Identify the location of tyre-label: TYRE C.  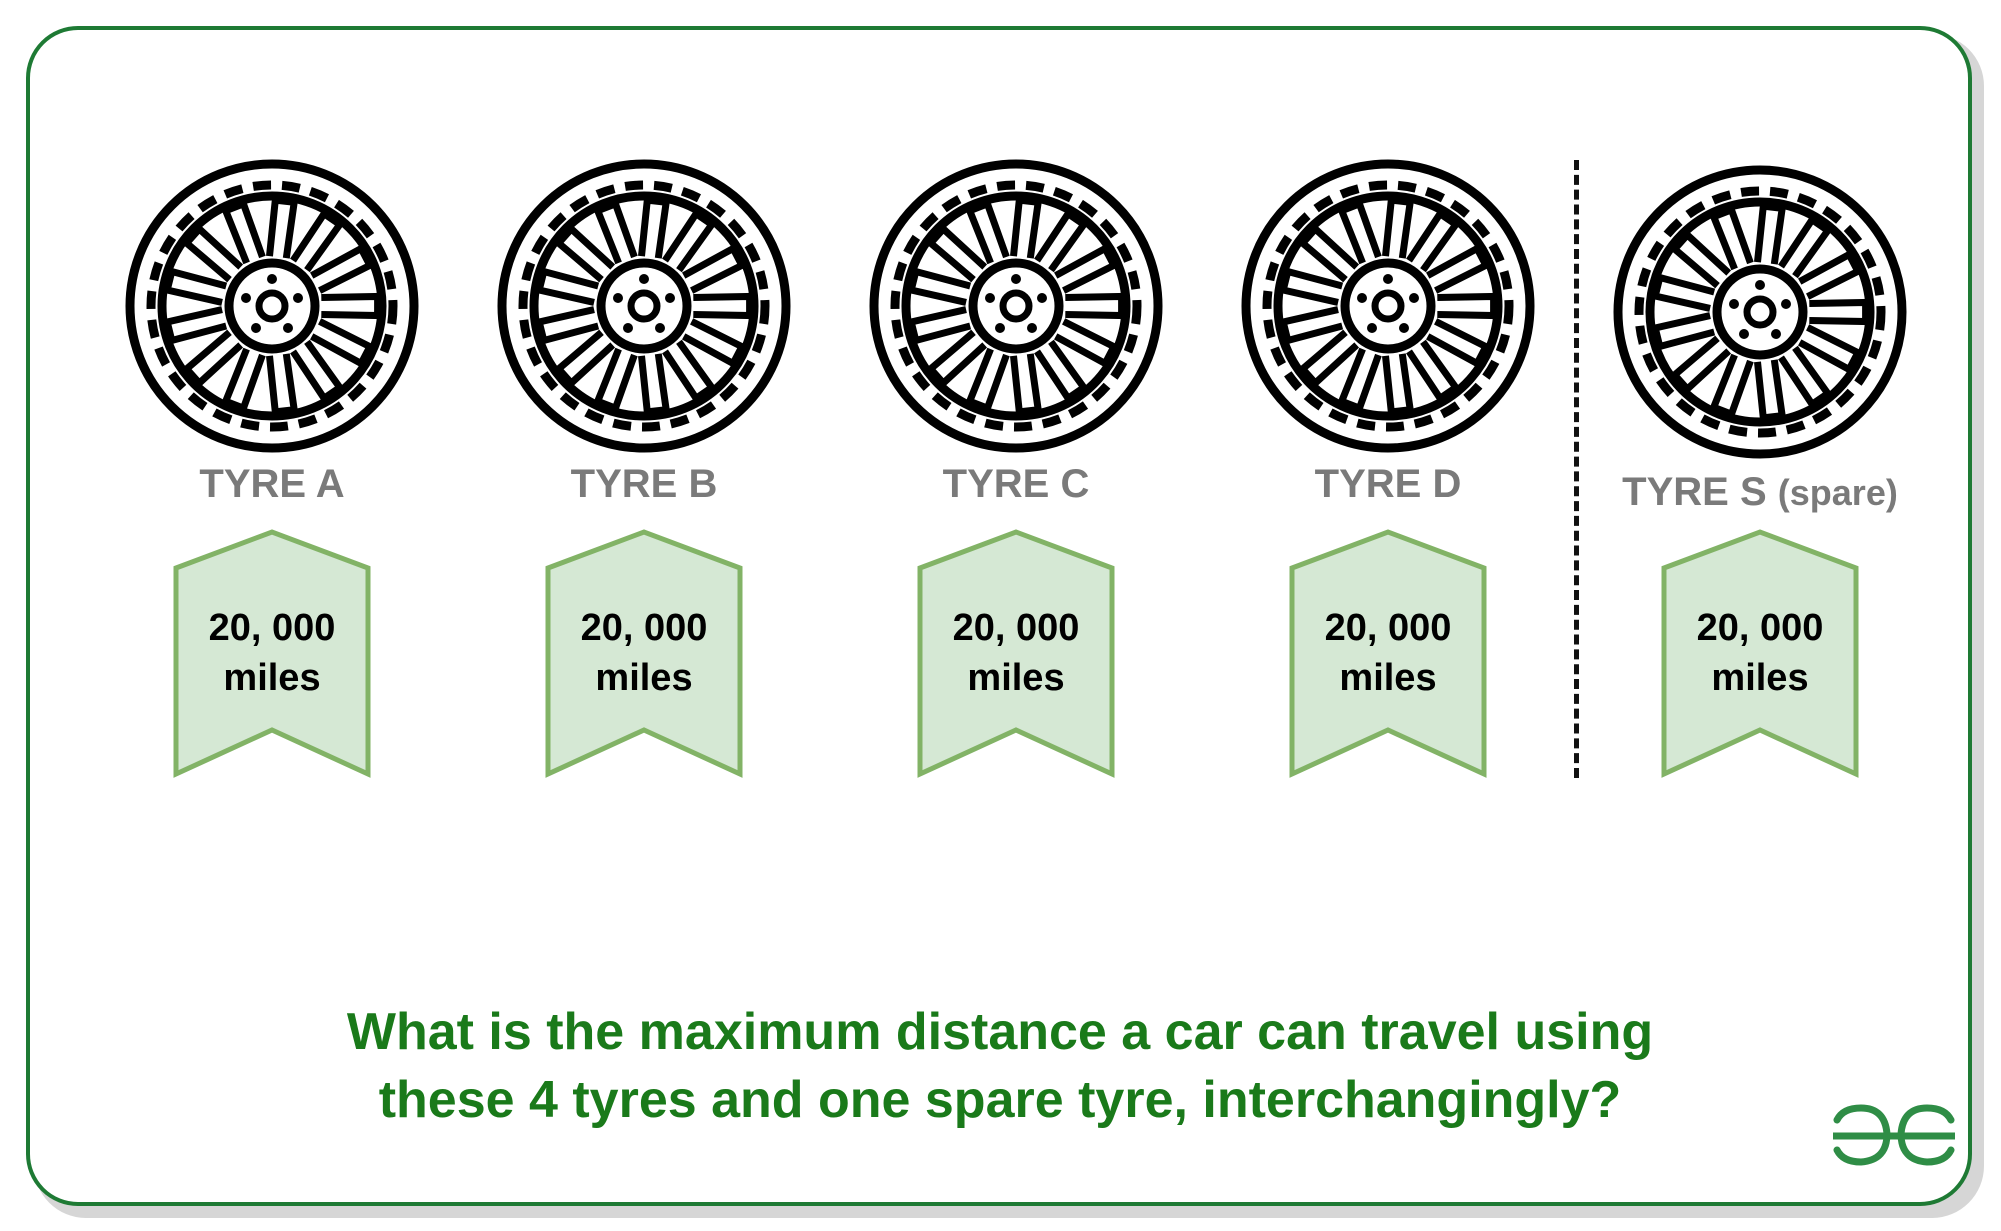
(1016, 484).